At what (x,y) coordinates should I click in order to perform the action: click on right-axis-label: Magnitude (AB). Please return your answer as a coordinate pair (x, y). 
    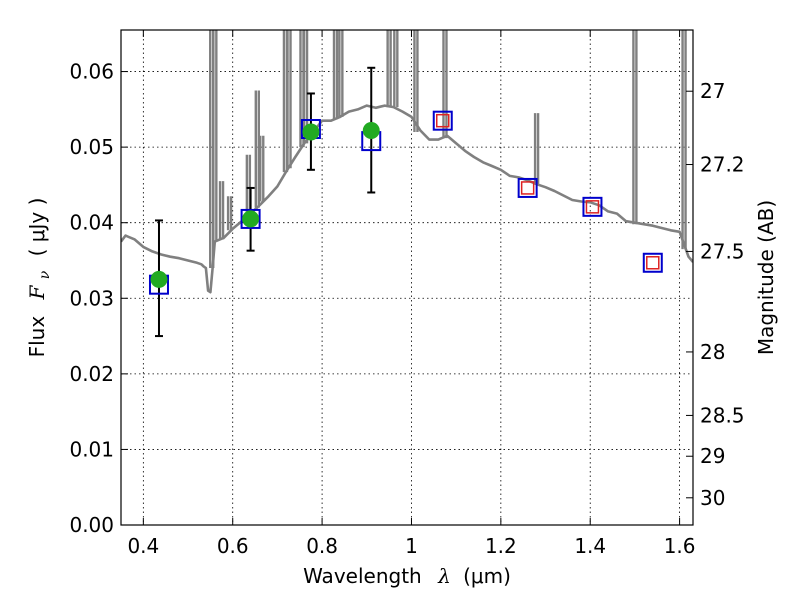
    Looking at the image, I should click on (766, 277).